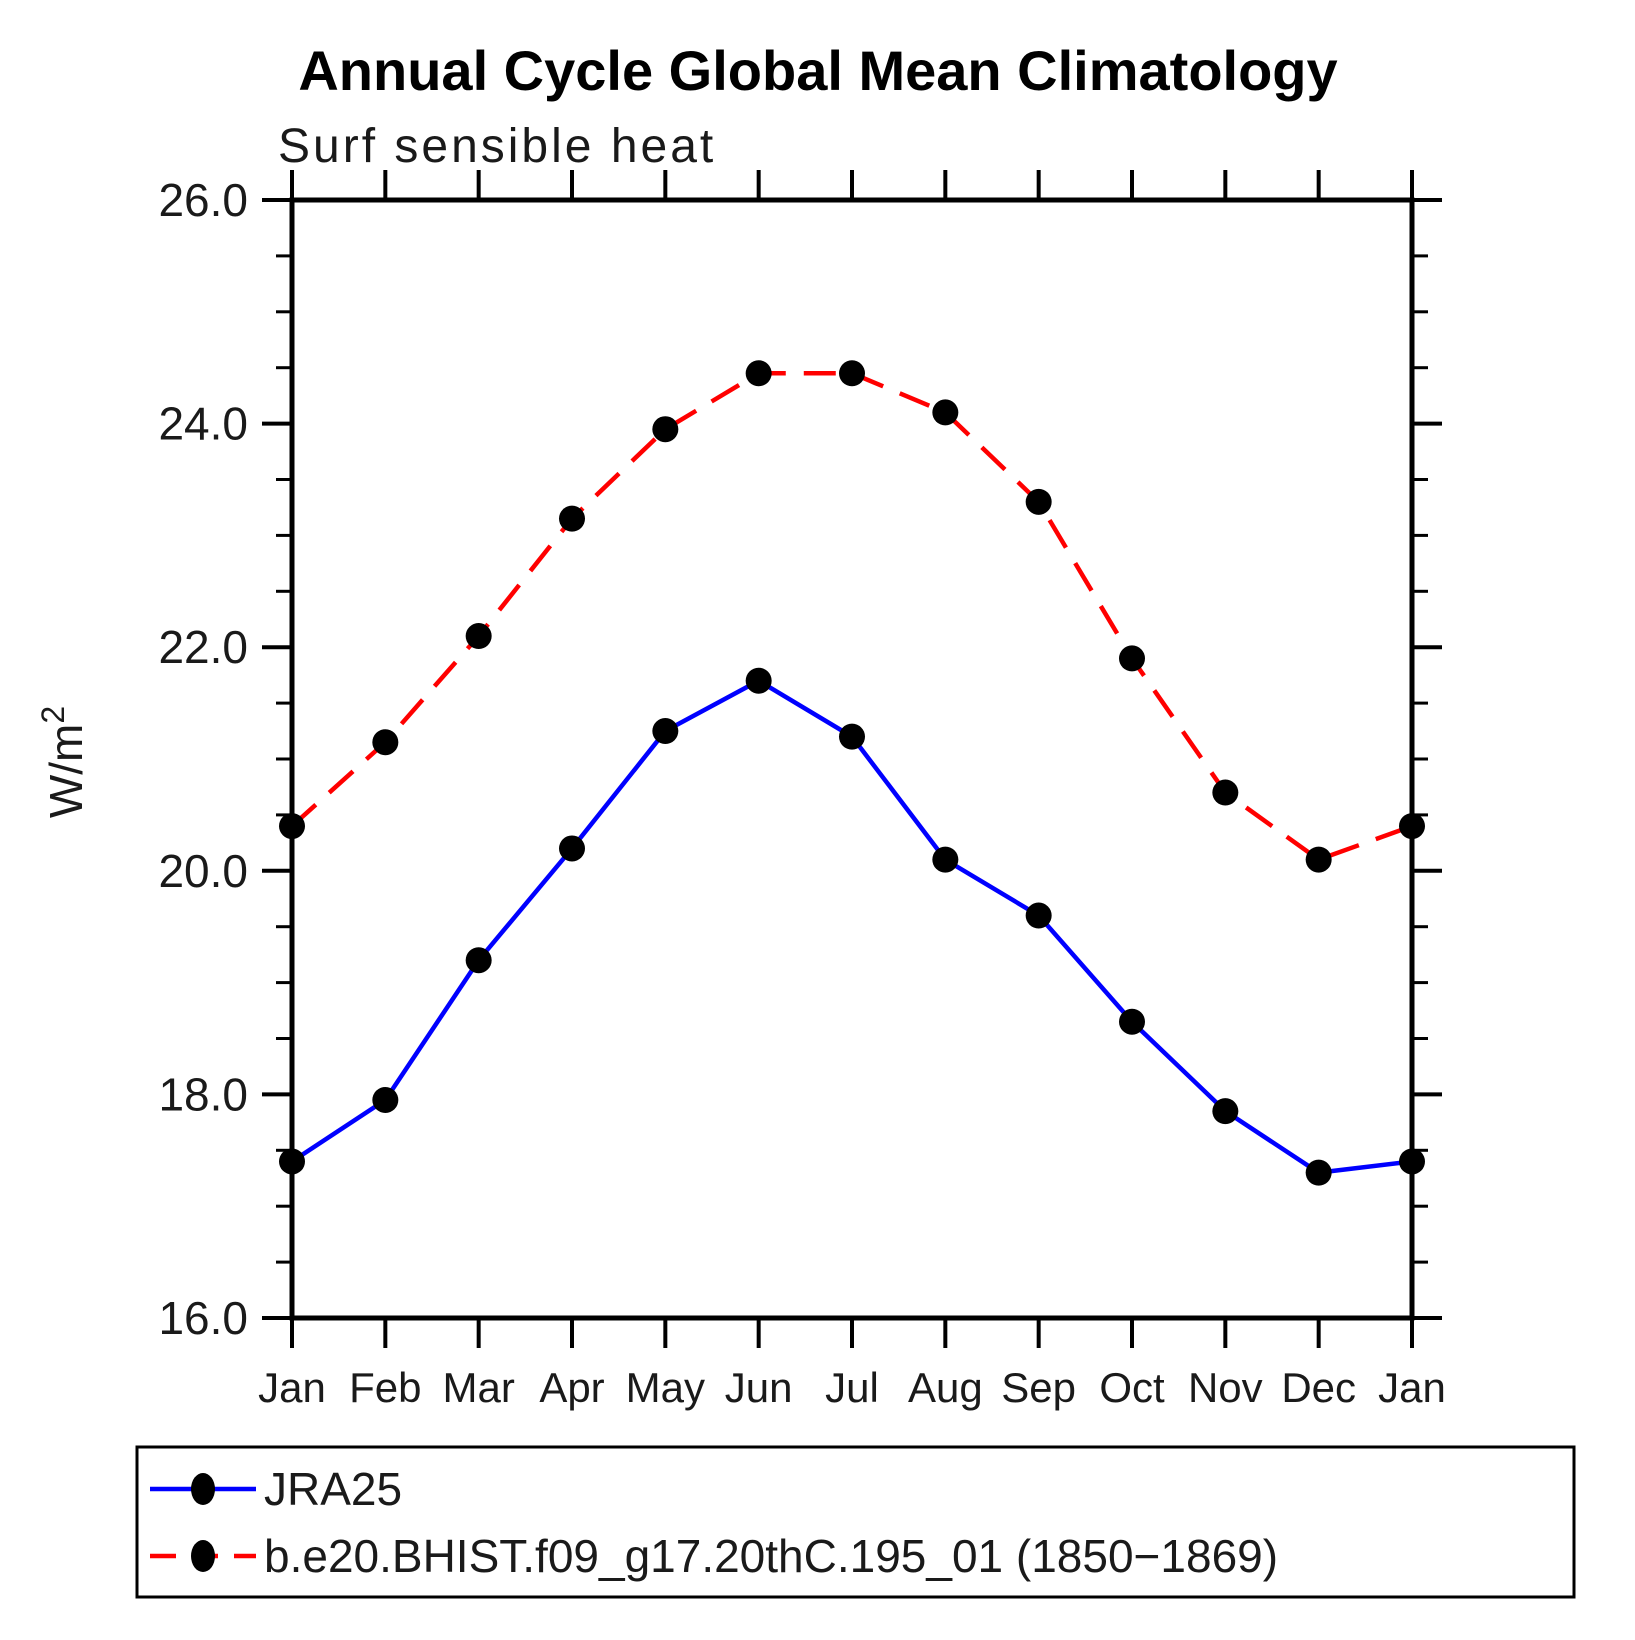  I want to click on x-tick-label: Sep, so click(1038, 1387).